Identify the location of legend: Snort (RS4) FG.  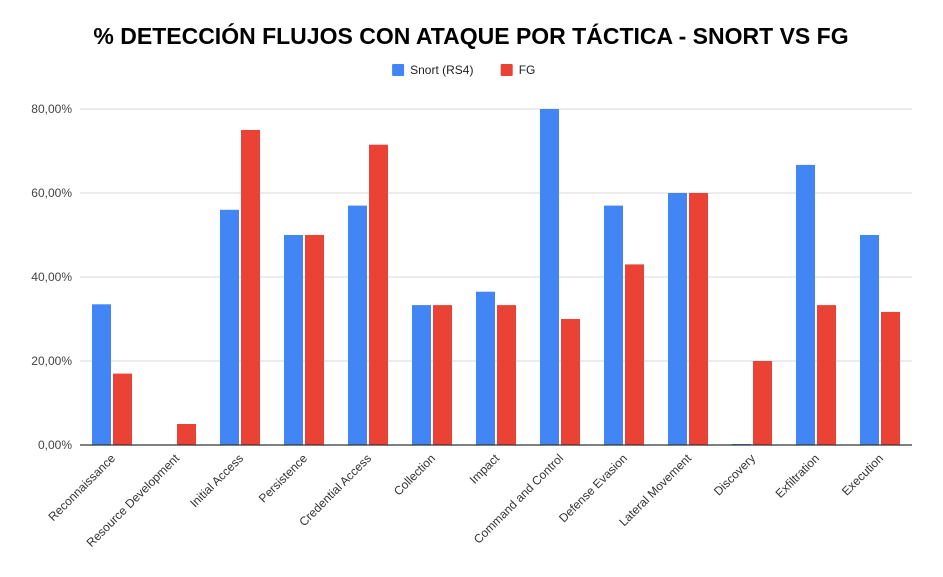
(463, 70).